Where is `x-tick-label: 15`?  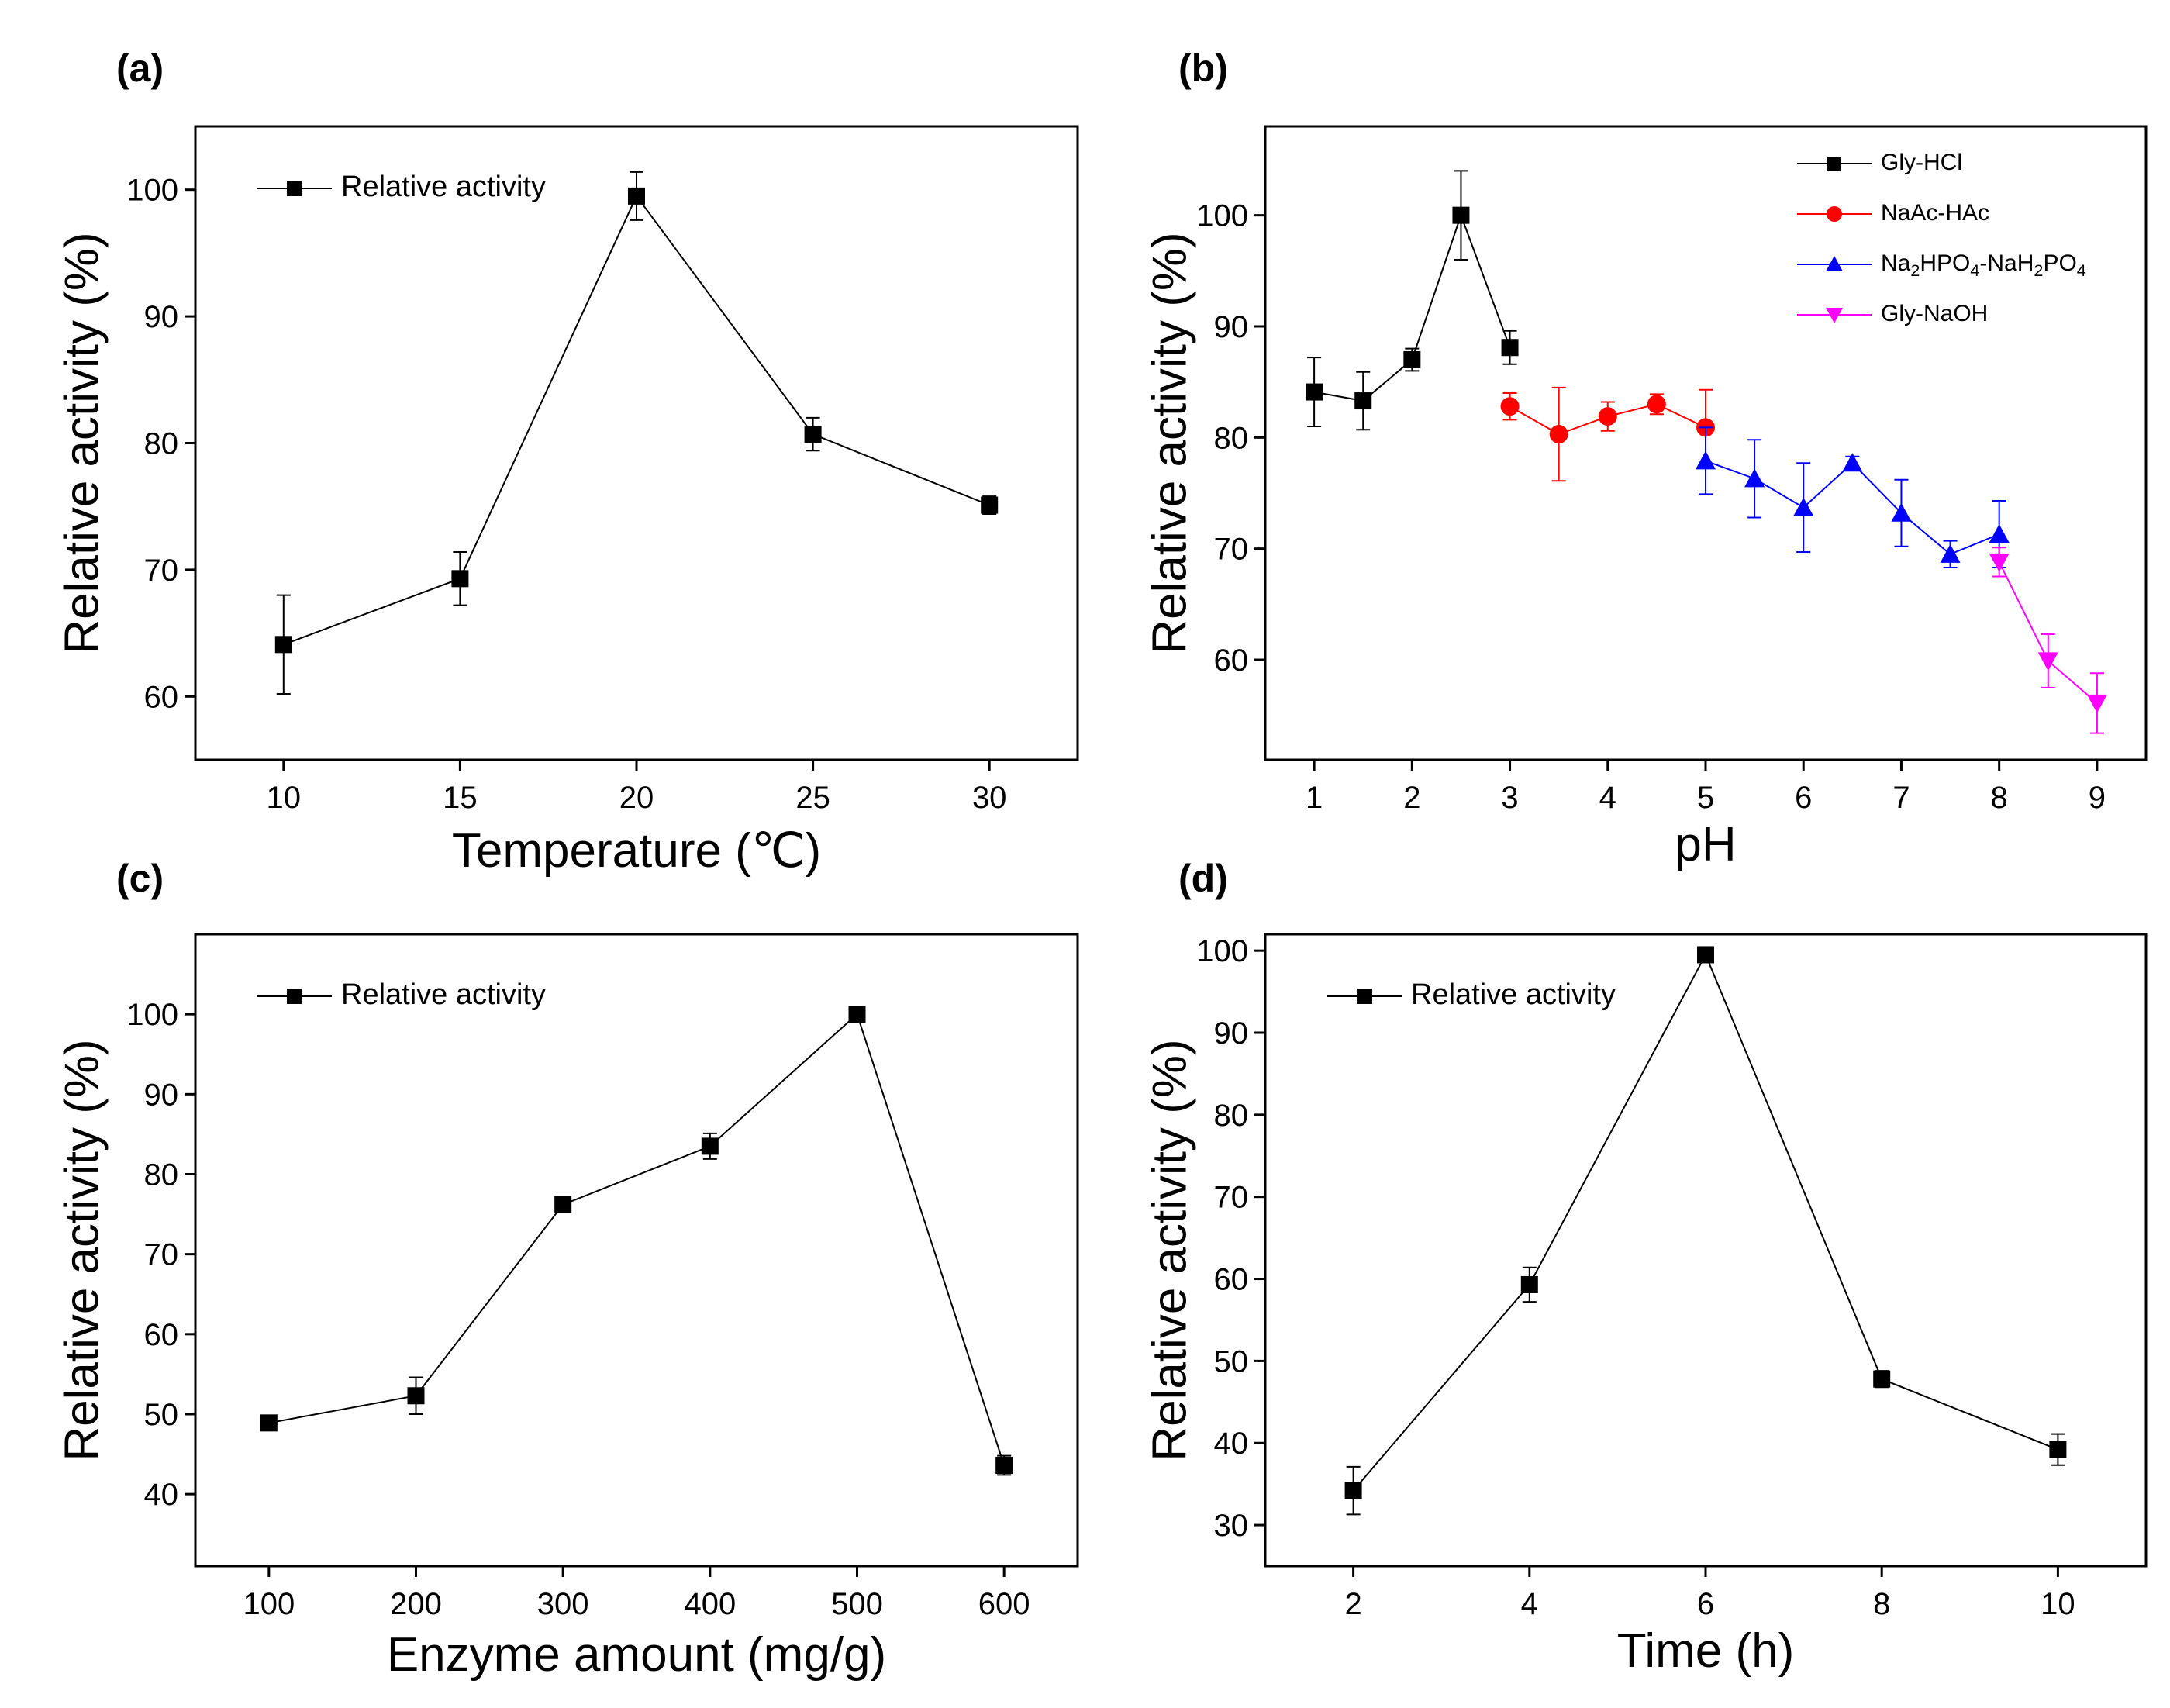
x-tick-label: 15 is located at coordinates (461, 798).